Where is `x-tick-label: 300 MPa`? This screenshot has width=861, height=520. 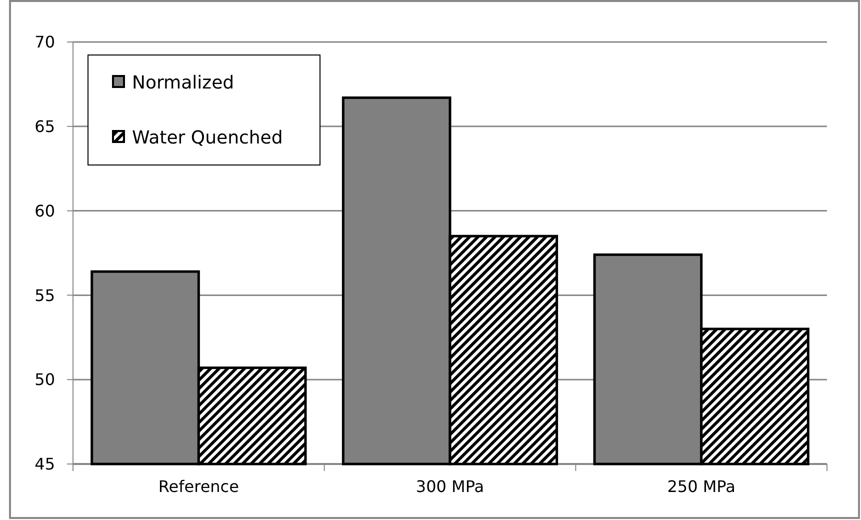 x-tick-label: 300 MPa is located at coordinates (450, 486).